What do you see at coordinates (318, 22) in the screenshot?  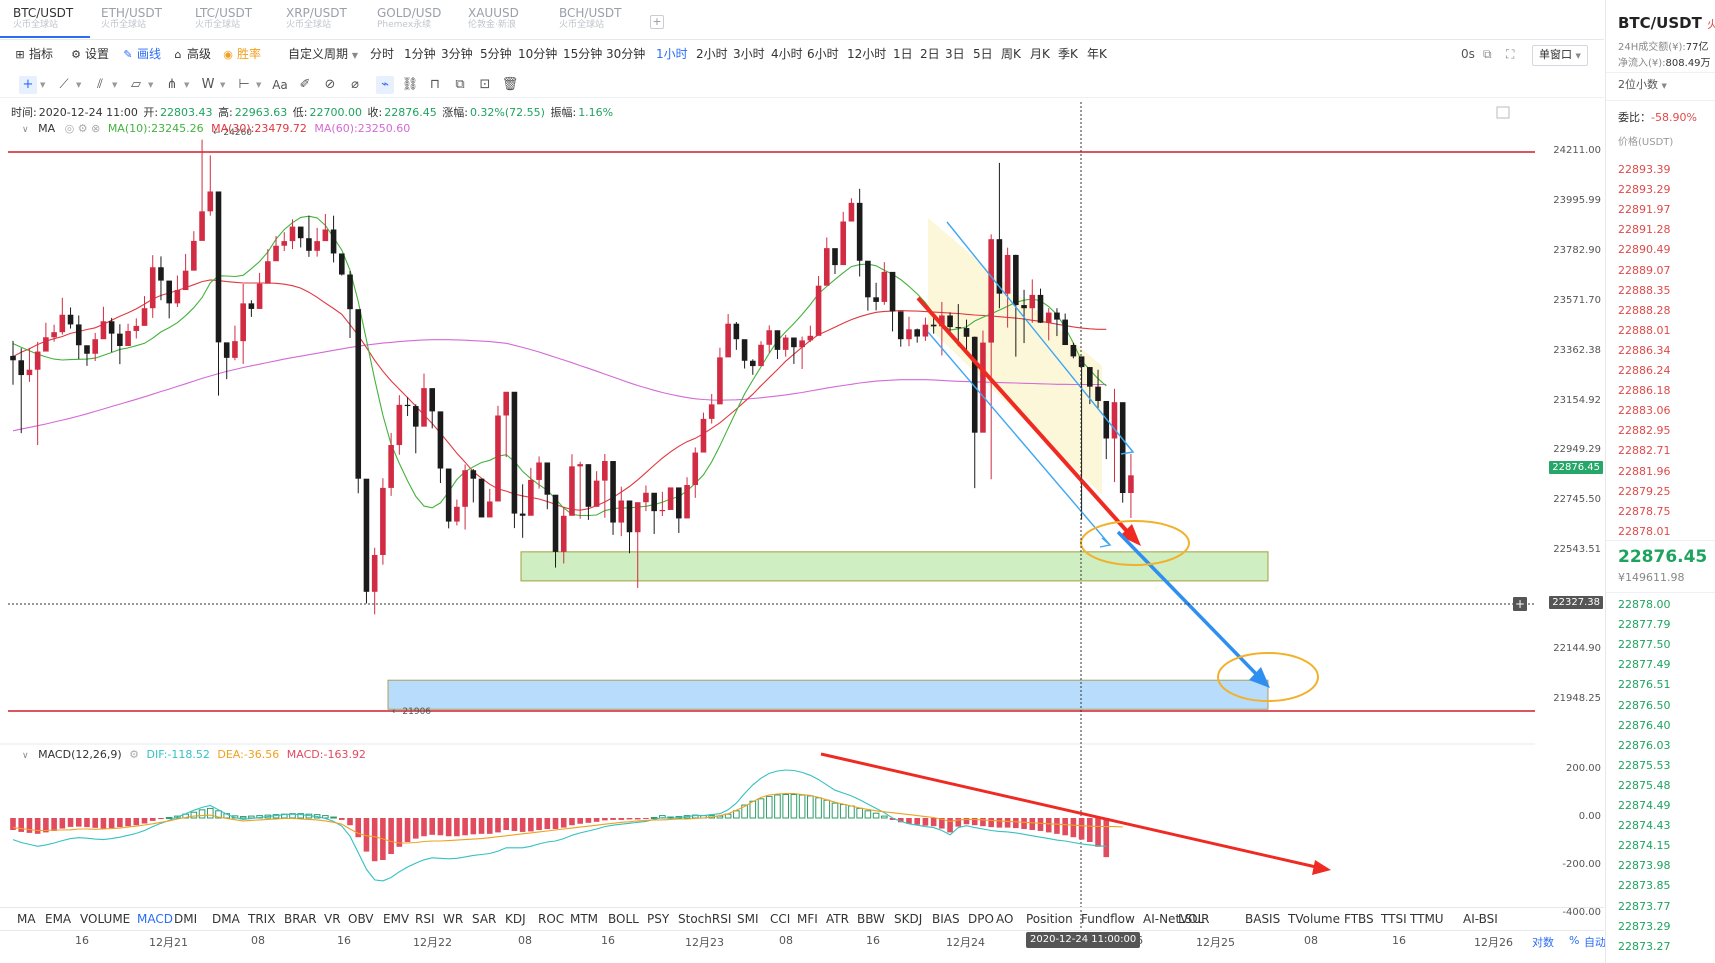 I see `tab-xrp-usdt: XRP/USDT 火币全球站` at bounding box center [318, 22].